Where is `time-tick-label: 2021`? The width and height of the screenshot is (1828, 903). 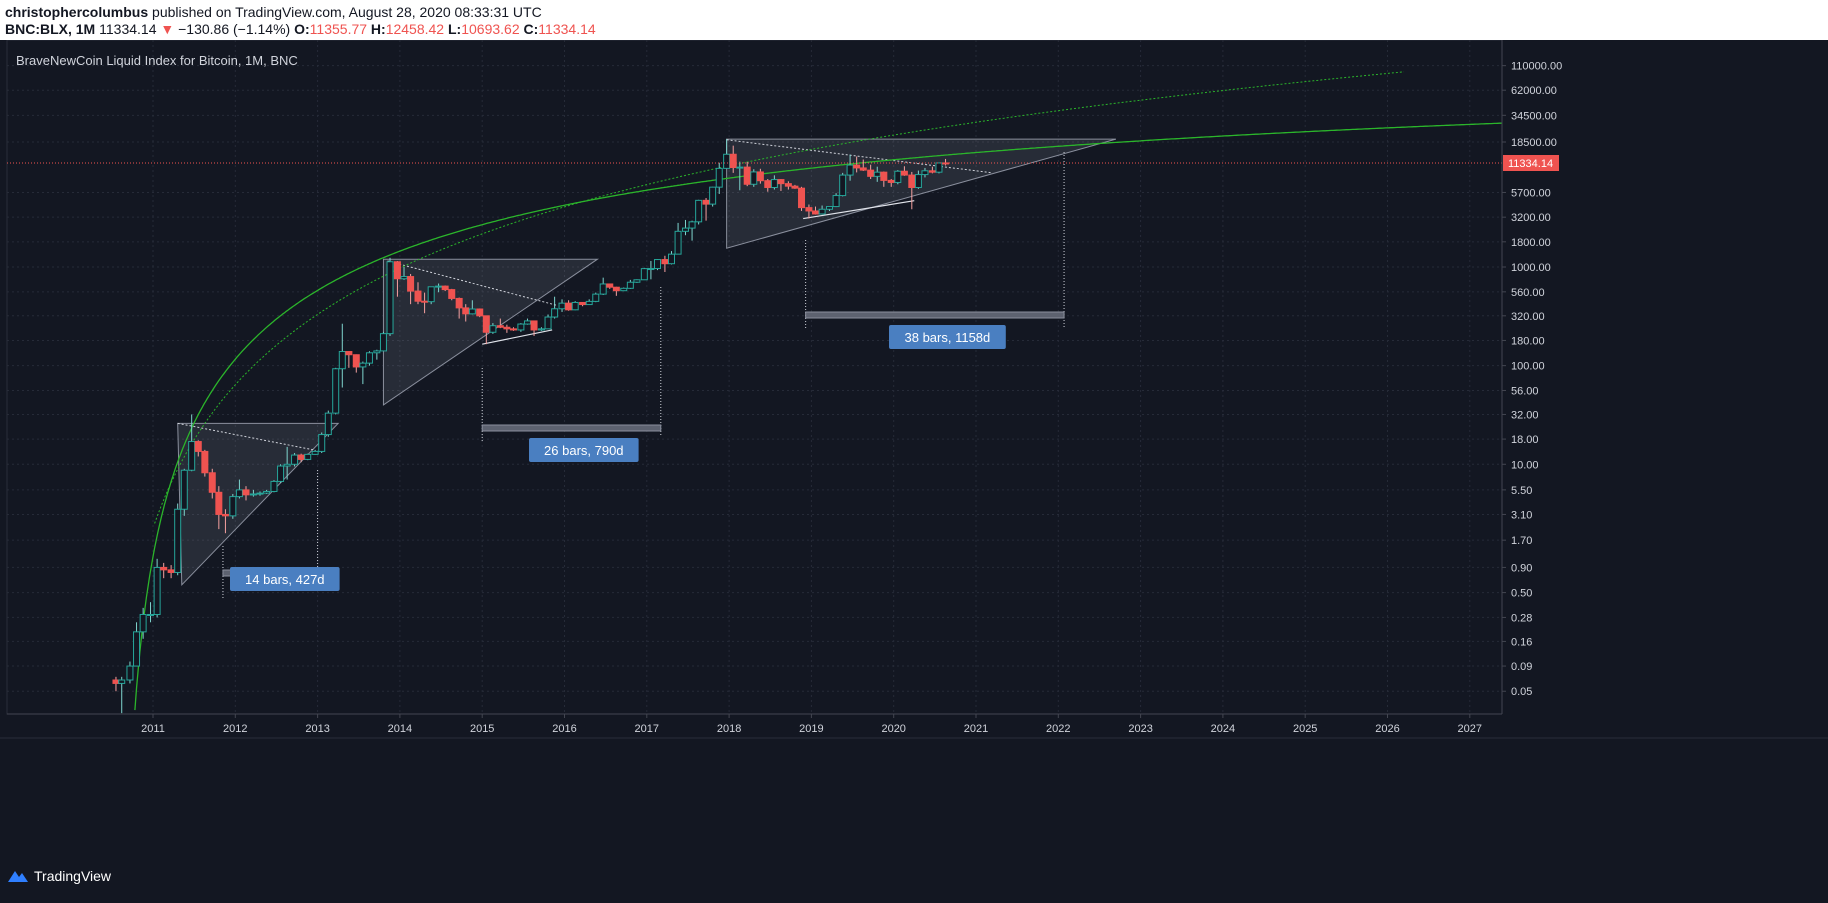 time-tick-label: 2021 is located at coordinates (976, 729).